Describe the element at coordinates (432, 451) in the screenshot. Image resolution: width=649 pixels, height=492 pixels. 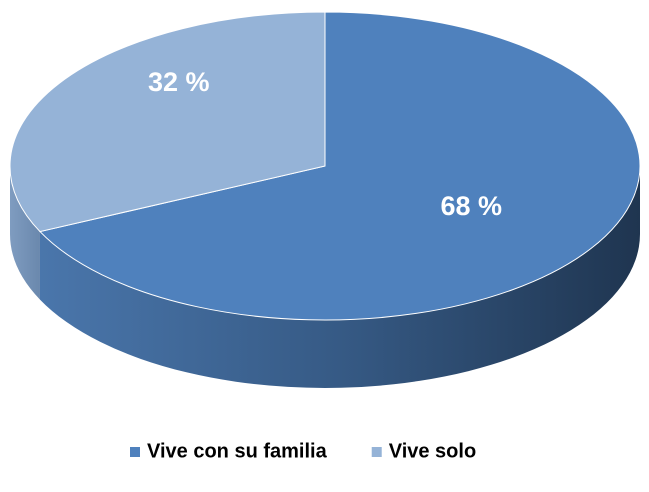
I see `legend-label: Vive solo` at that location.